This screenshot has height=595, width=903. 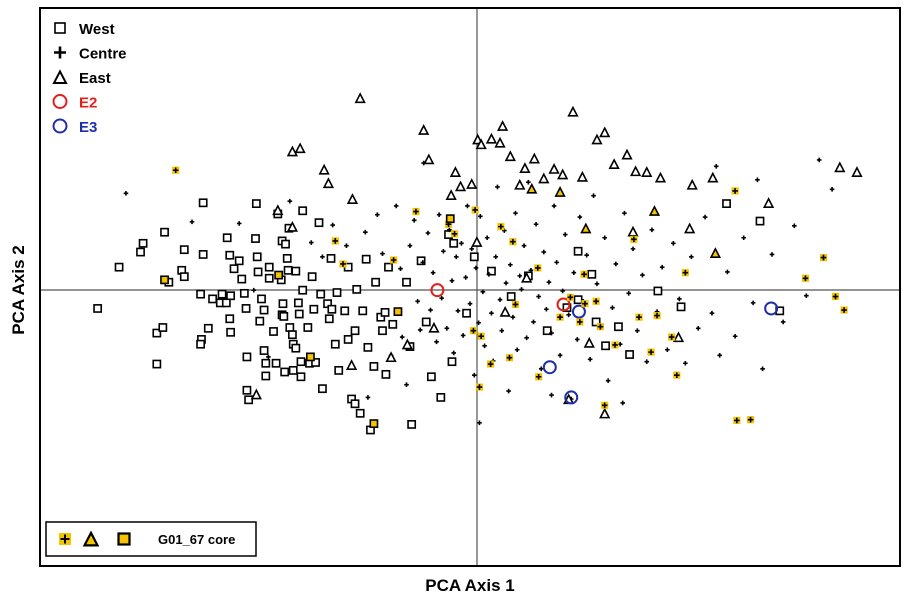 What do you see at coordinates (18, 289) in the screenshot?
I see `y-axis-label: PCA Axis 2` at bounding box center [18, 289].